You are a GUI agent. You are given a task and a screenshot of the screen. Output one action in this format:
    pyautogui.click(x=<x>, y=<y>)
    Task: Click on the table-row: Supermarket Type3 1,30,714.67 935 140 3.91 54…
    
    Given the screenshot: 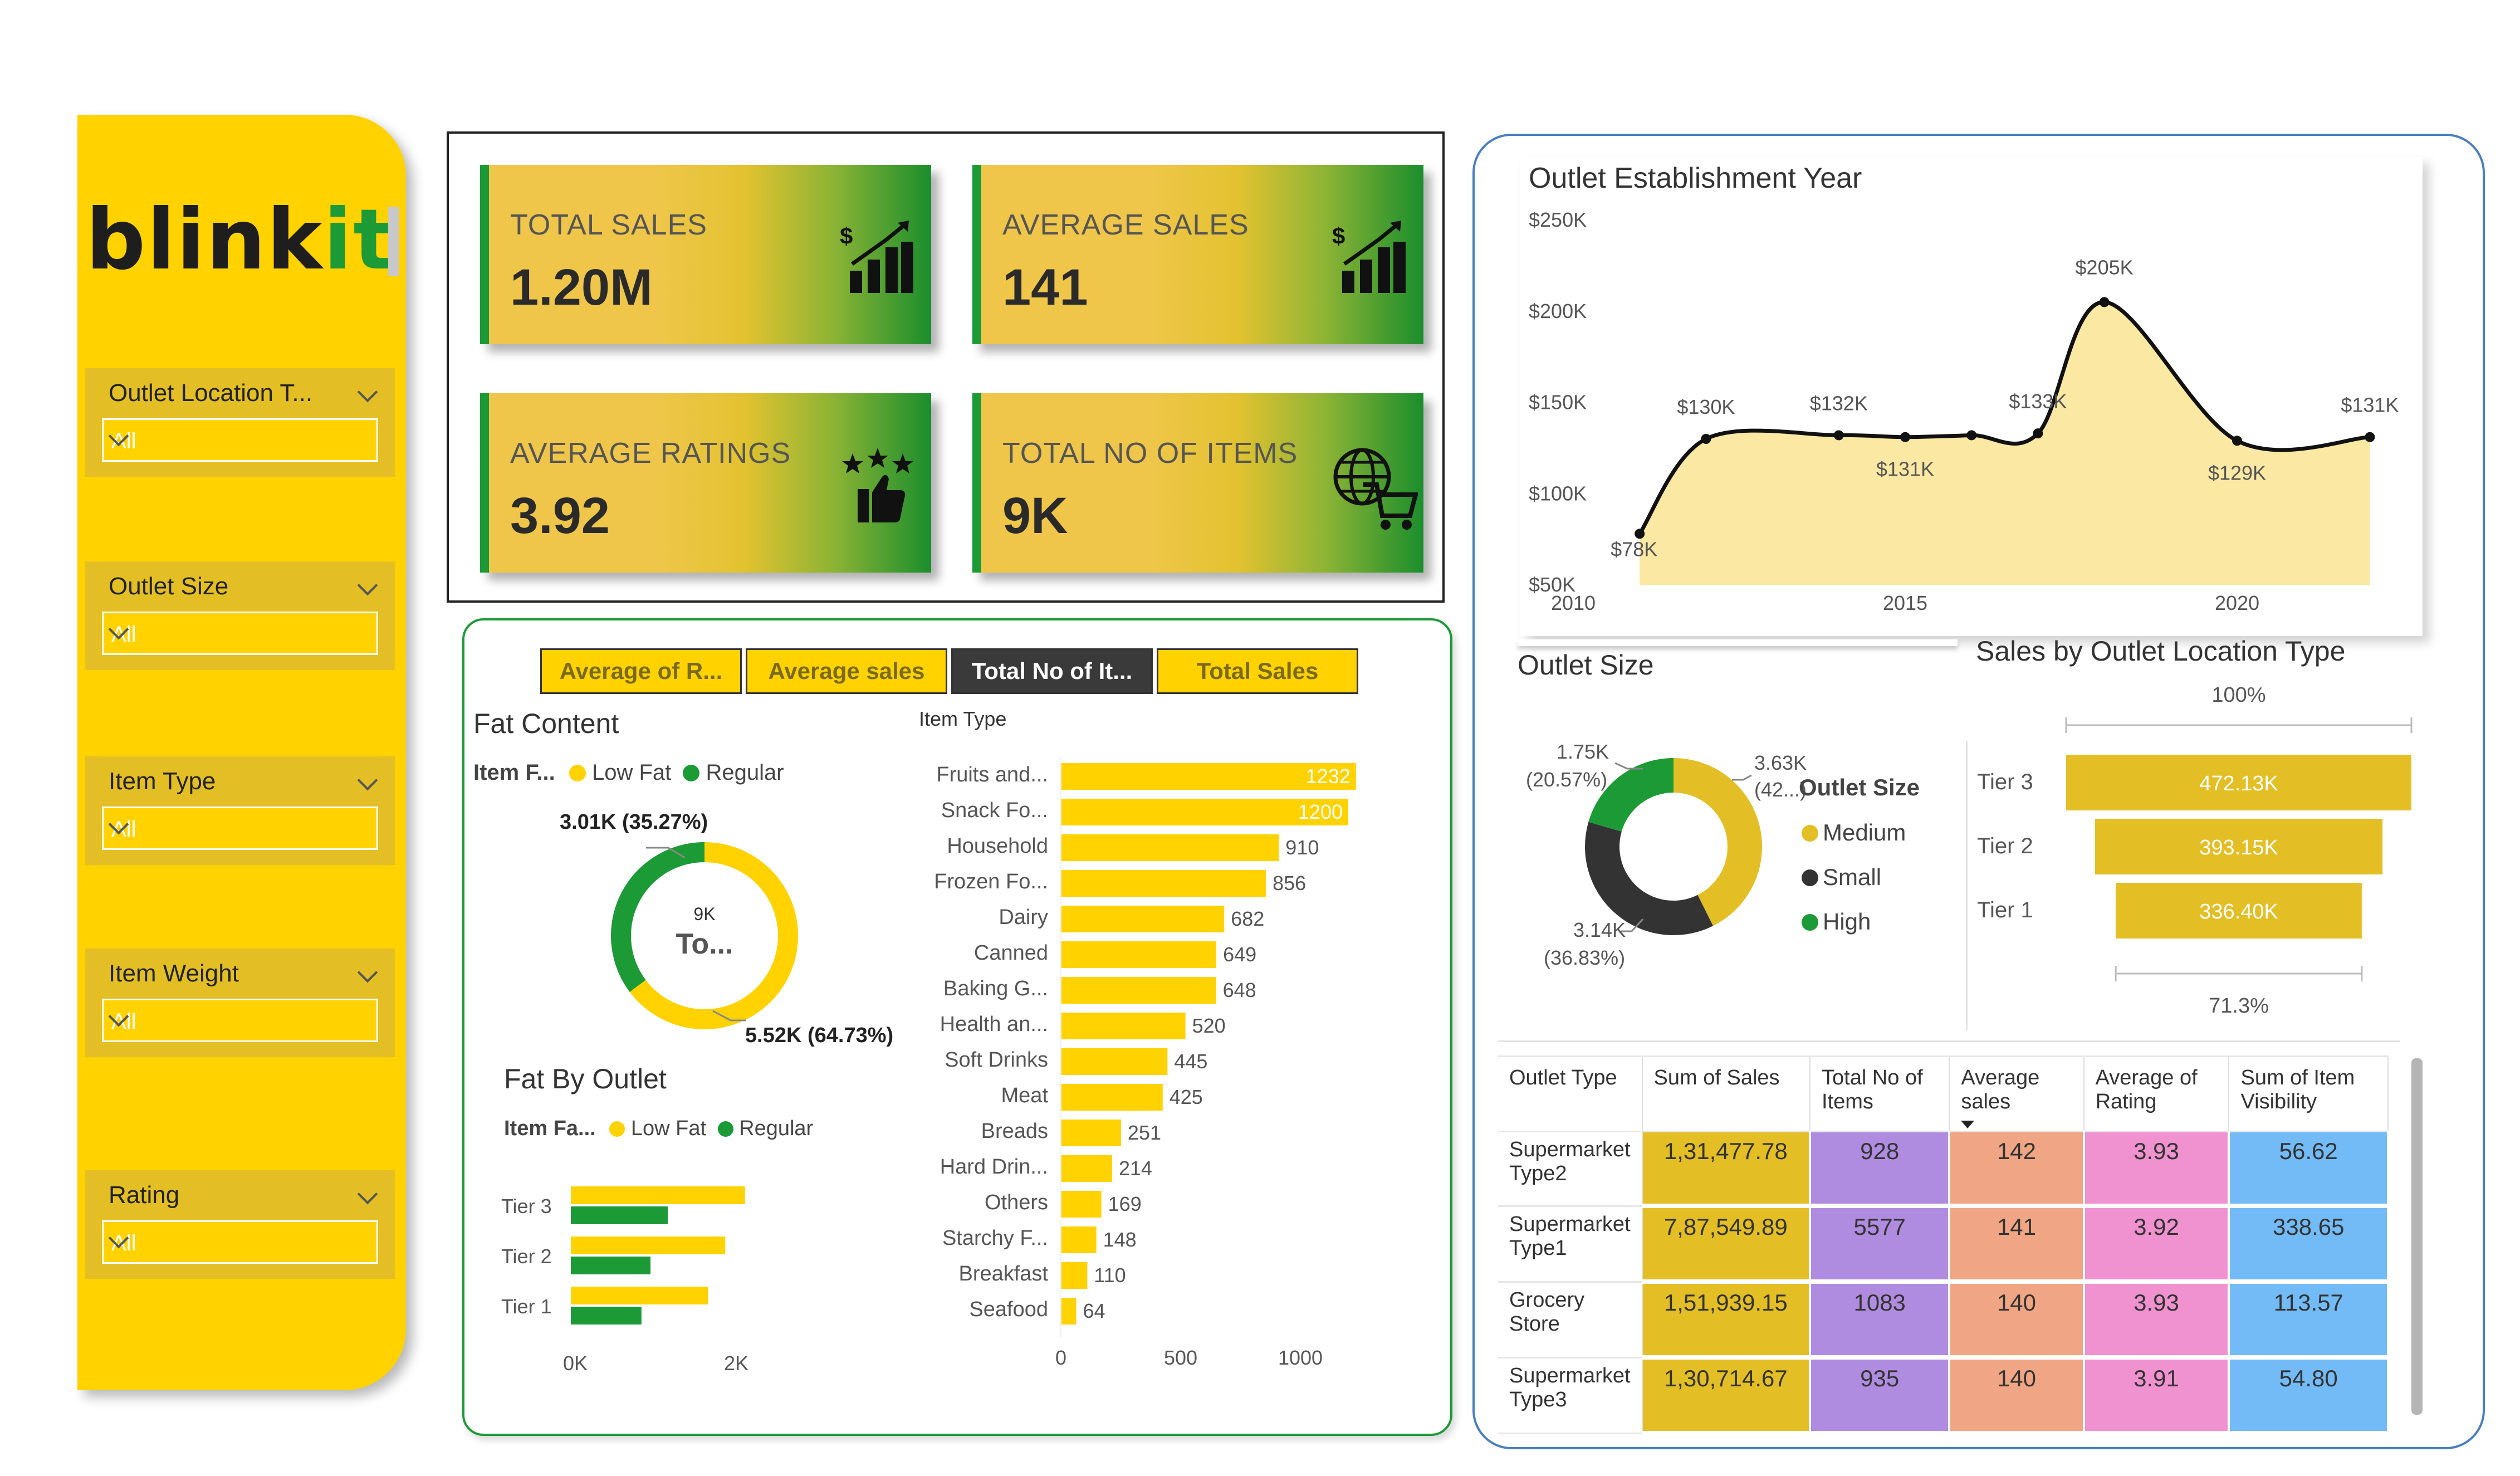 What is the action you would take?
    pyautogui.click(x=1943, y=1396)
    